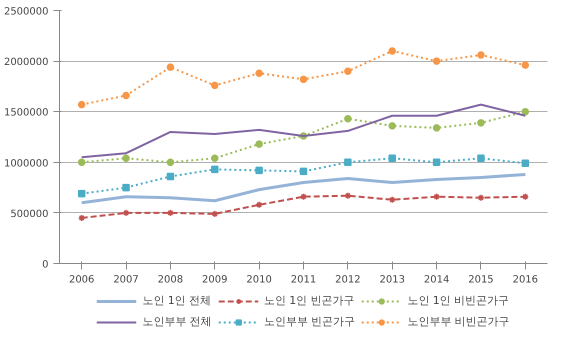 This screenshot has height=343, width=567. I want to click on y-tick-label: 1500000, so click(26, 113).